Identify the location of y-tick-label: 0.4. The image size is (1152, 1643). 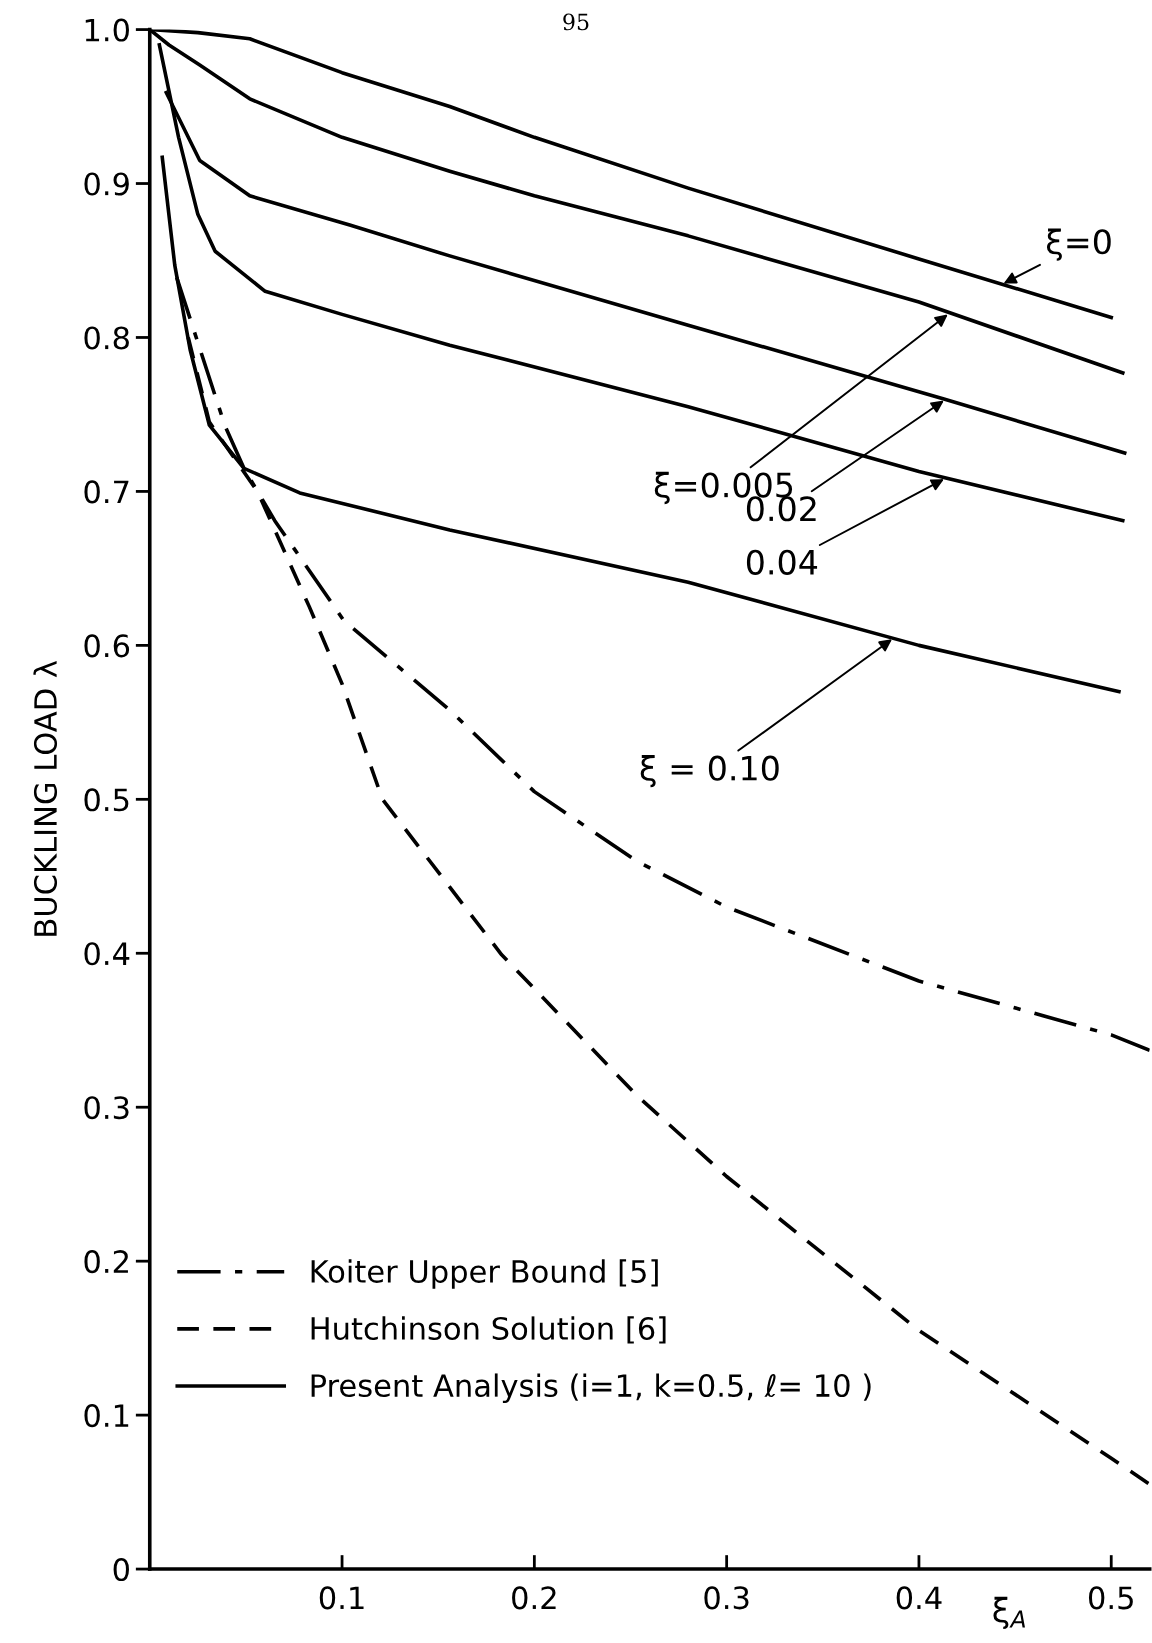
(107, 954).